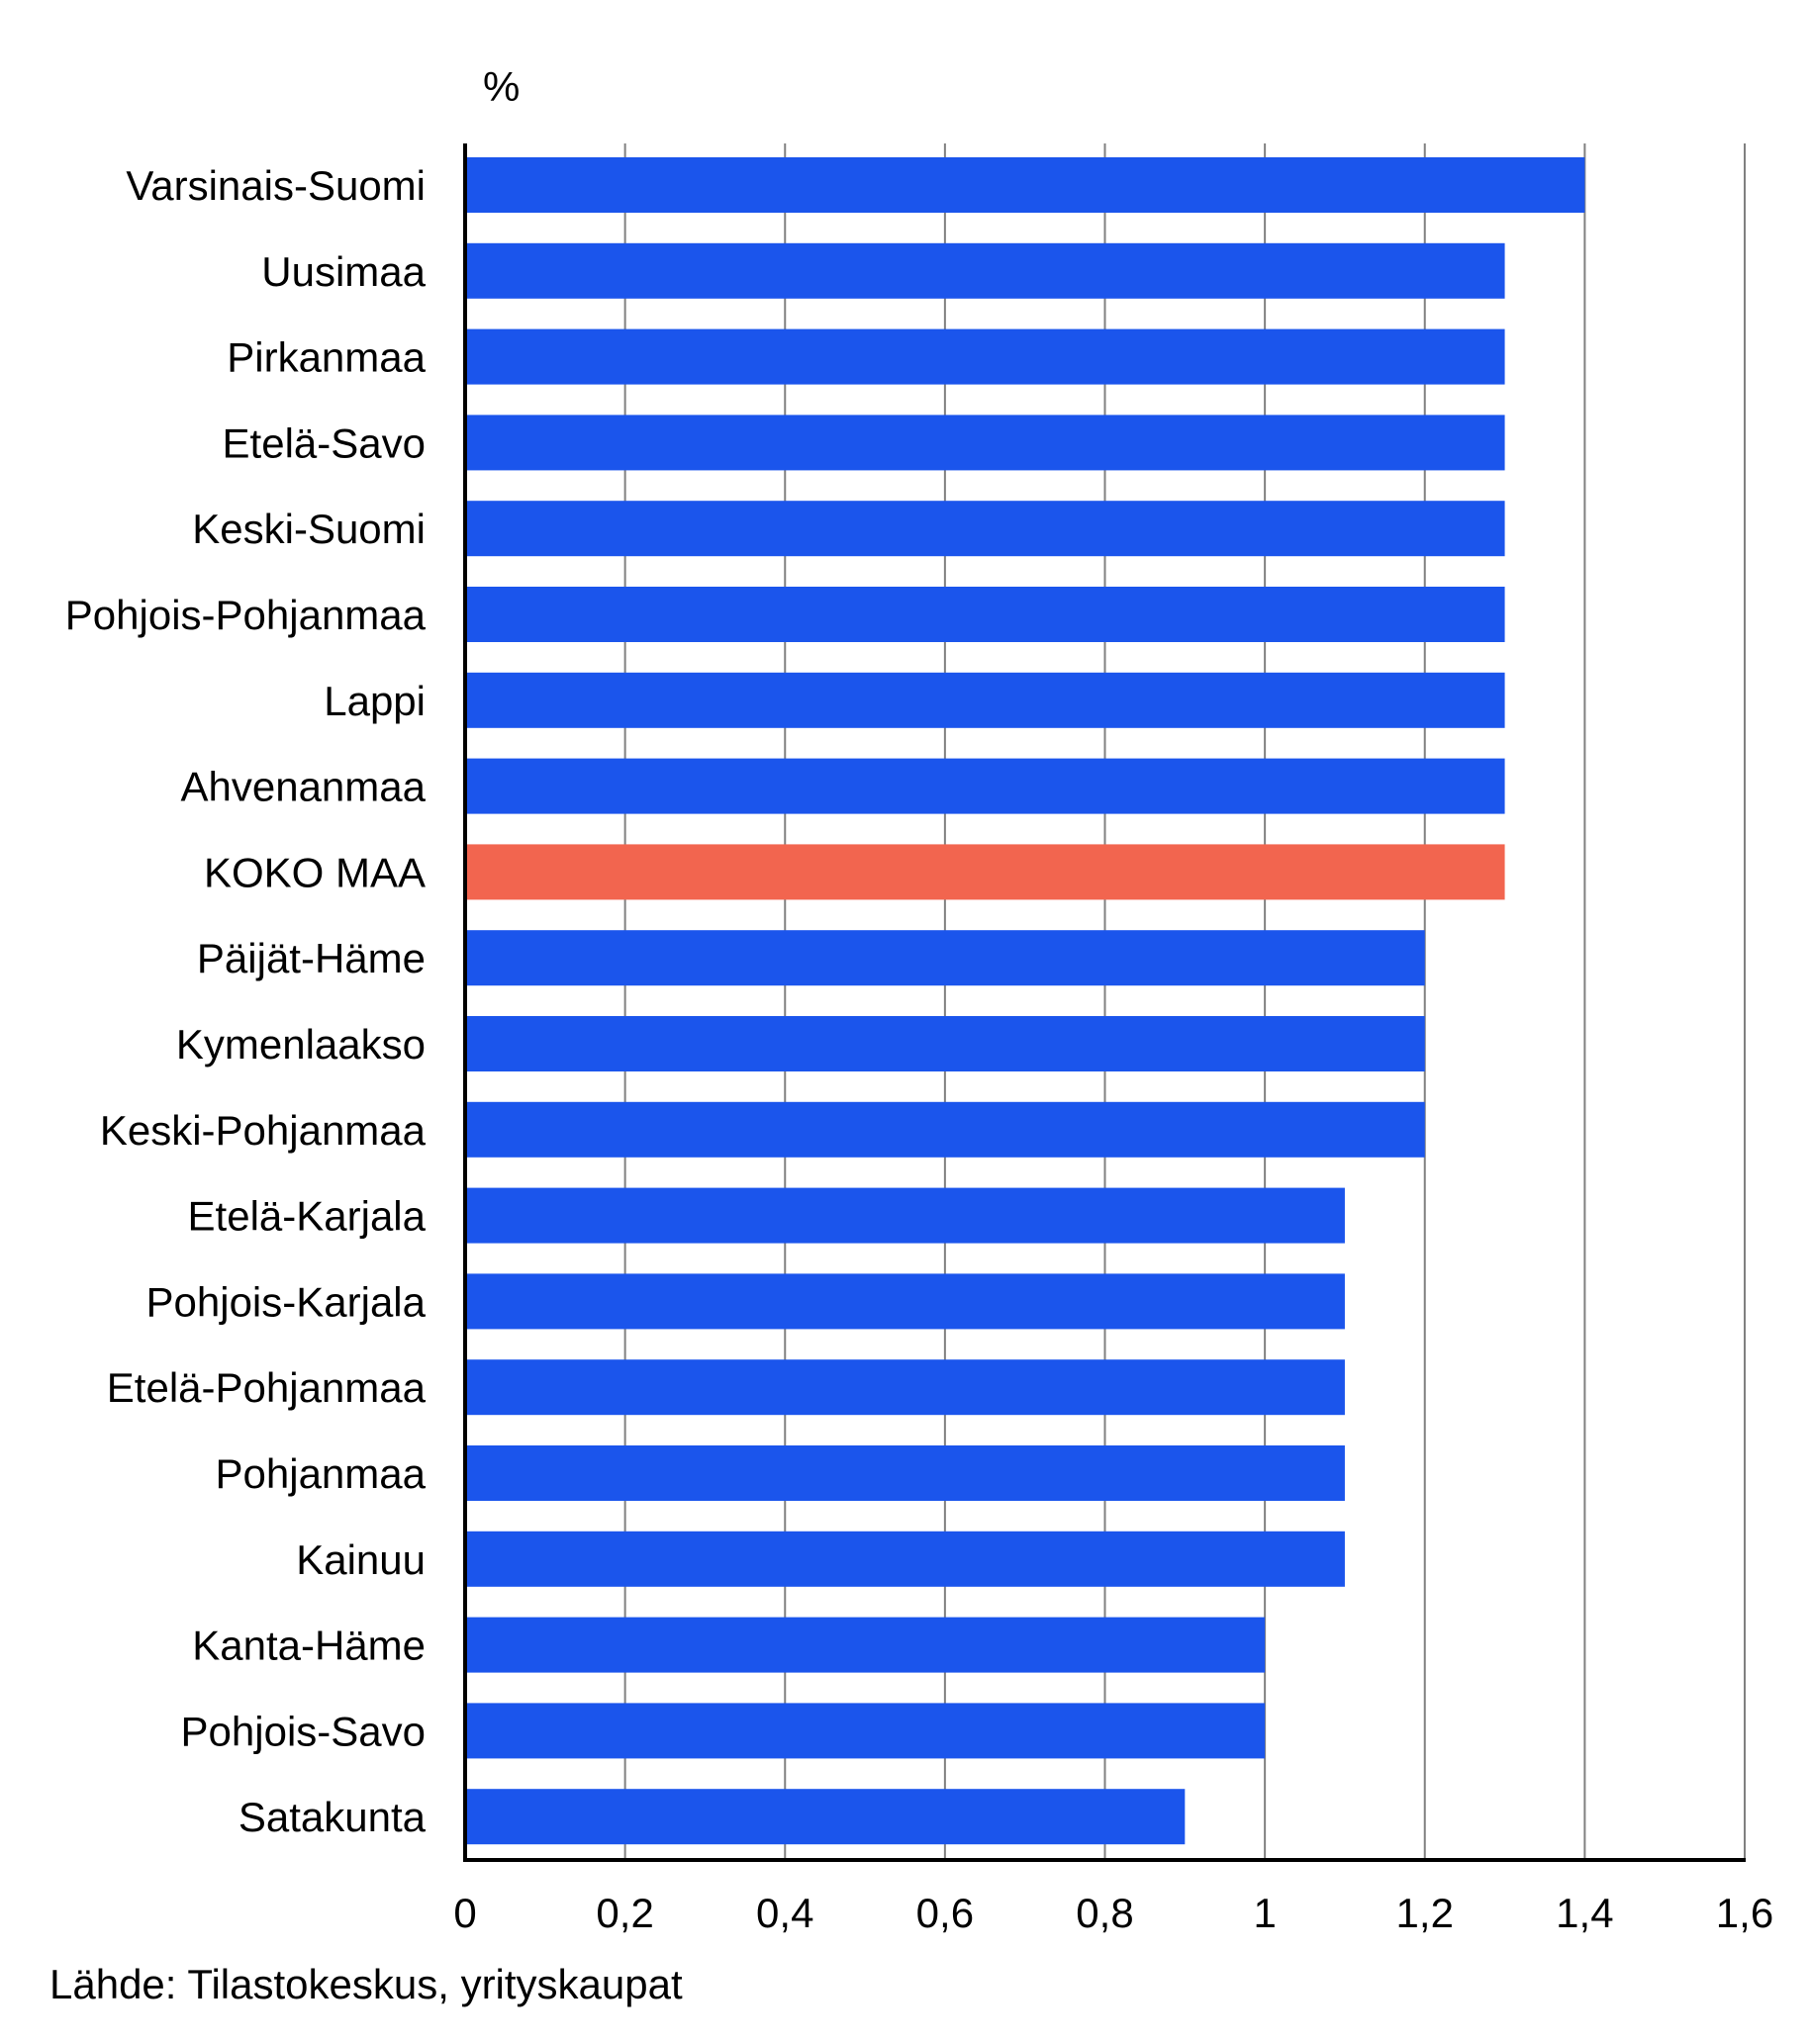 The width and height of the screenshot is (1811, 2044). What do you see at coordinates (332, 1817) in the screenshot?
I see `category-label: Satakunta` at bounding box center [332, 1817].